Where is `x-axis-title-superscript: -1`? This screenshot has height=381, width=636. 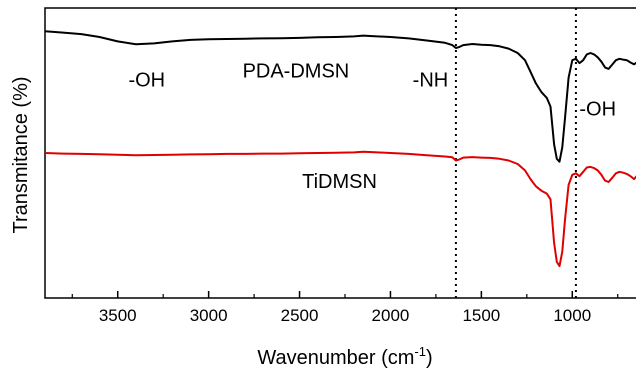
x-axis-title-superscript: -1 is located at coordinates (420, 351).